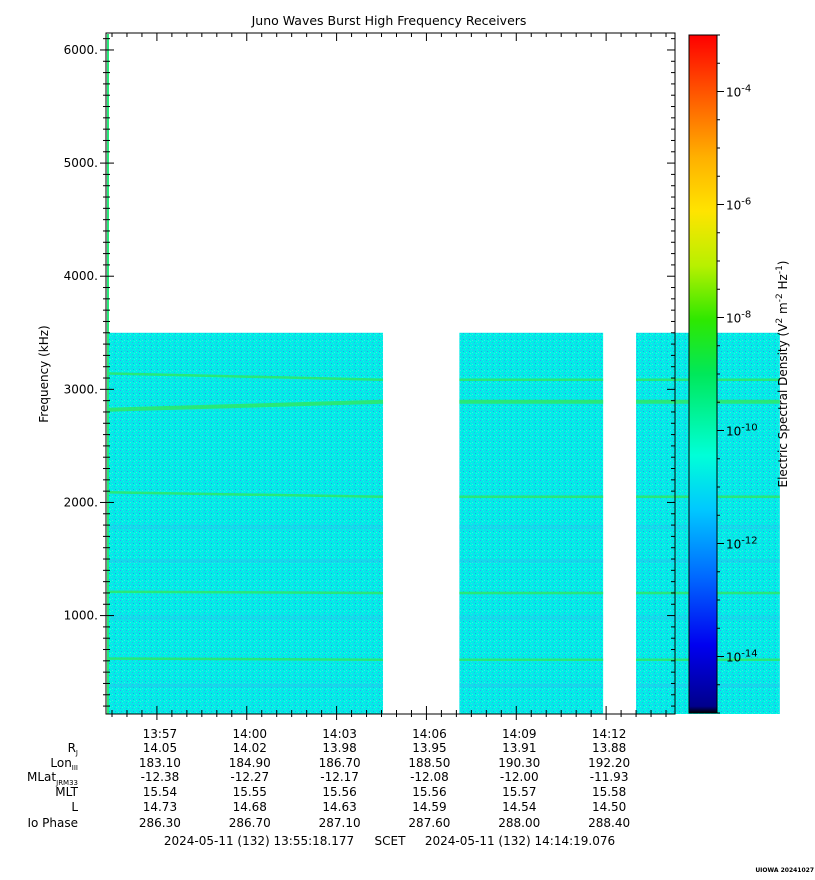 This screenshot has height=880, width=815. I want to click on left-edge-emission, so click(108, 374).